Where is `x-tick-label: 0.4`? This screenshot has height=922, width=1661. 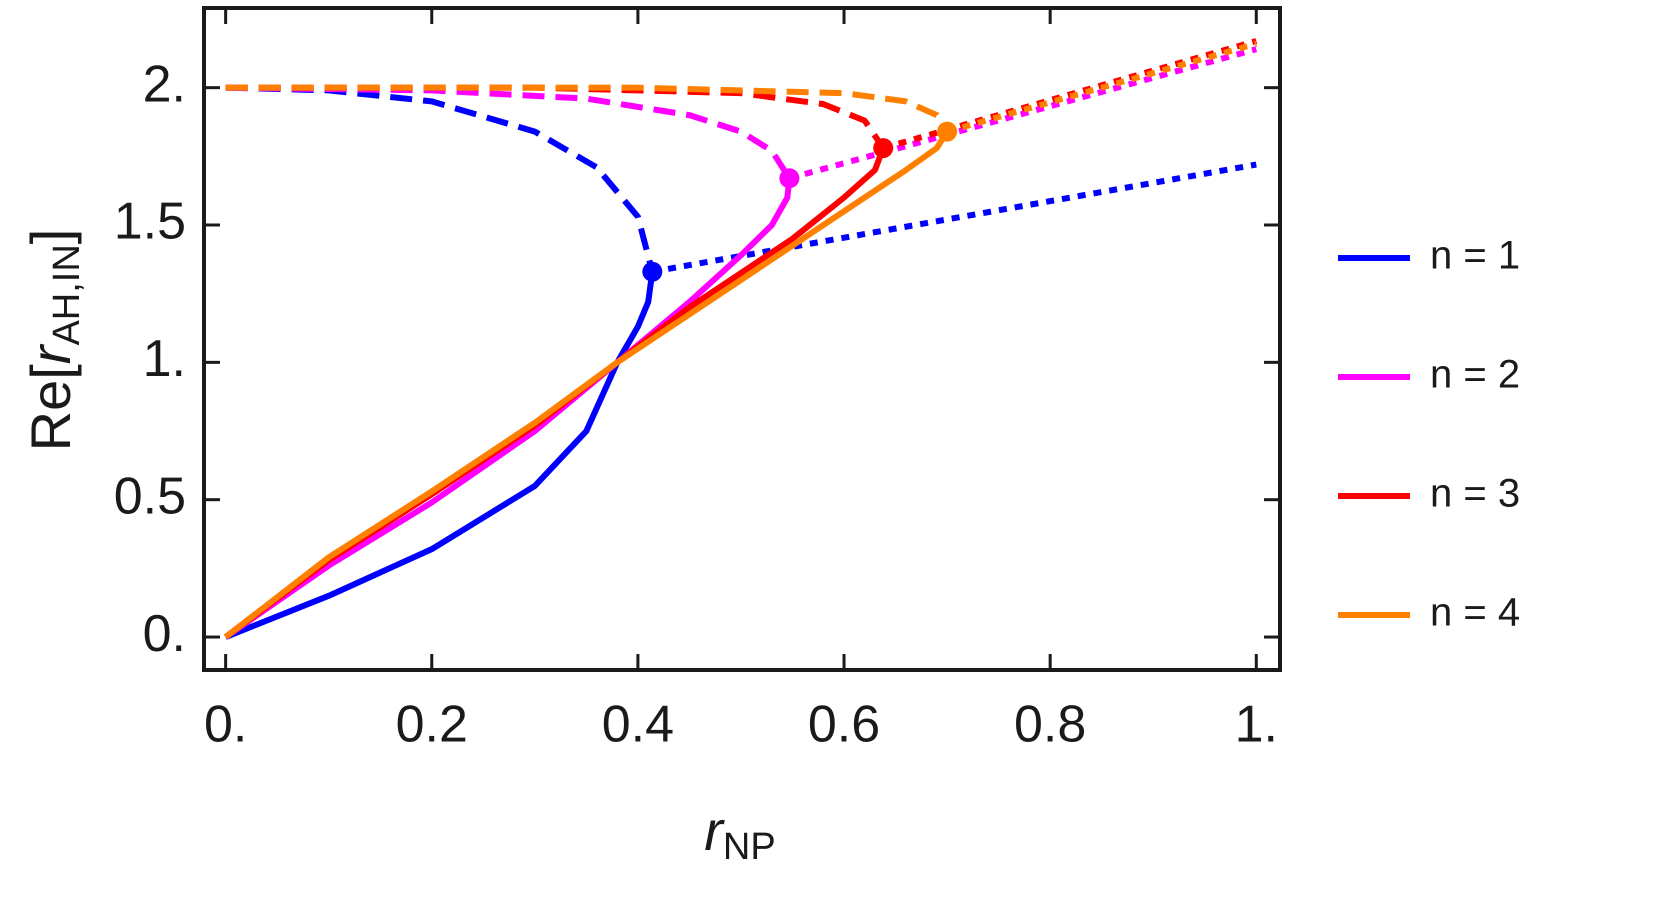
x-tick-label: 0.4 is located at coordinates (638, 725).